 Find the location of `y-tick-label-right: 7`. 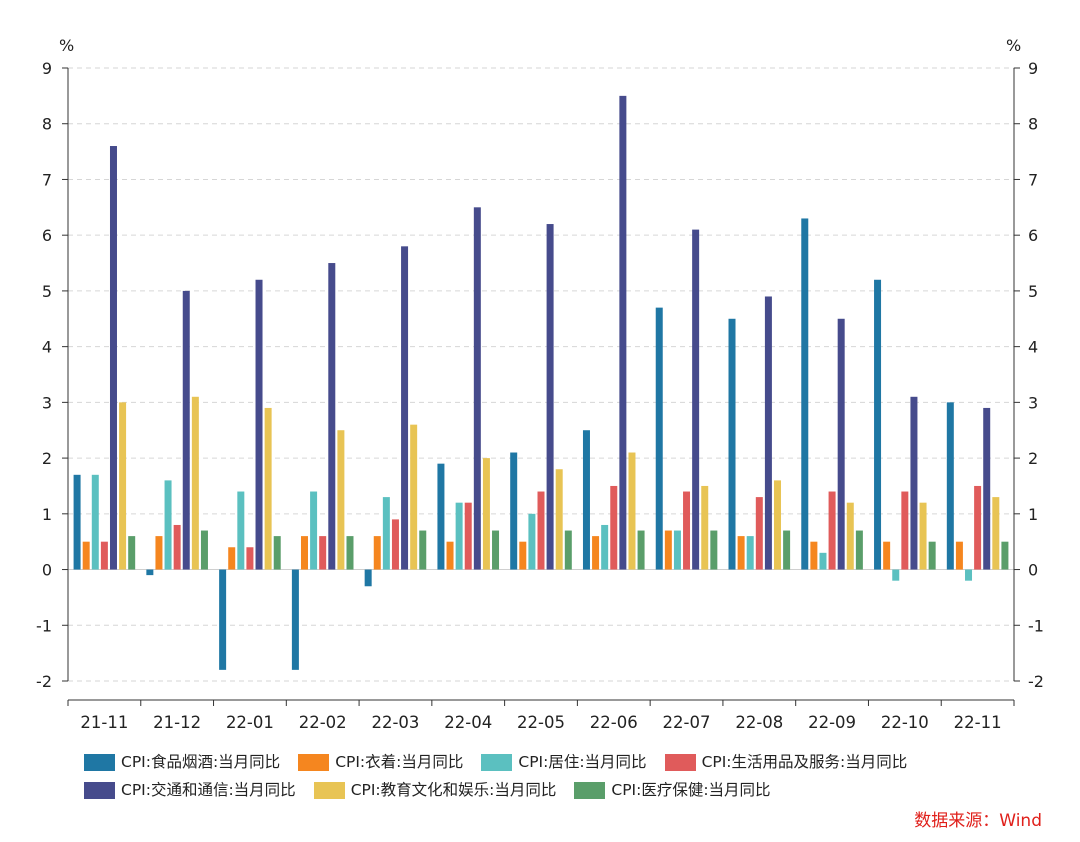

y-tick-label-right: 7 is located at coordinates (1033, 179).